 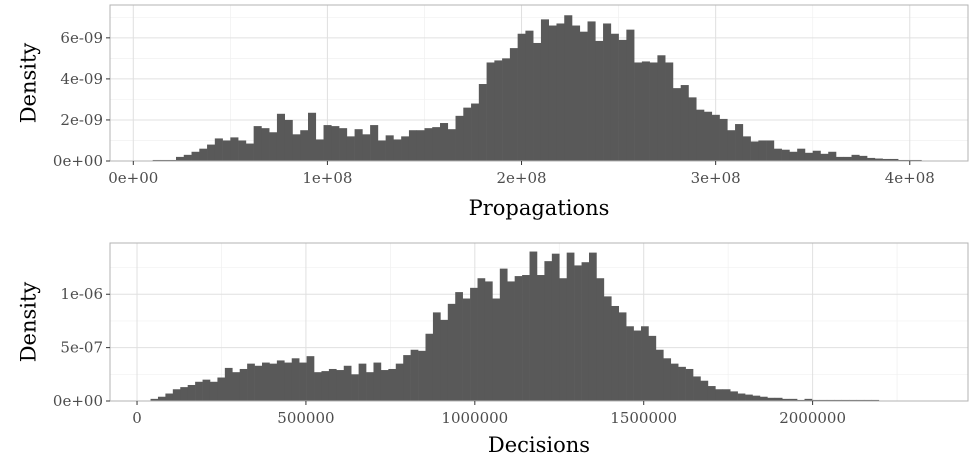 I want to click on propagations-x-title: Propagations, so click(x=539, y=208).